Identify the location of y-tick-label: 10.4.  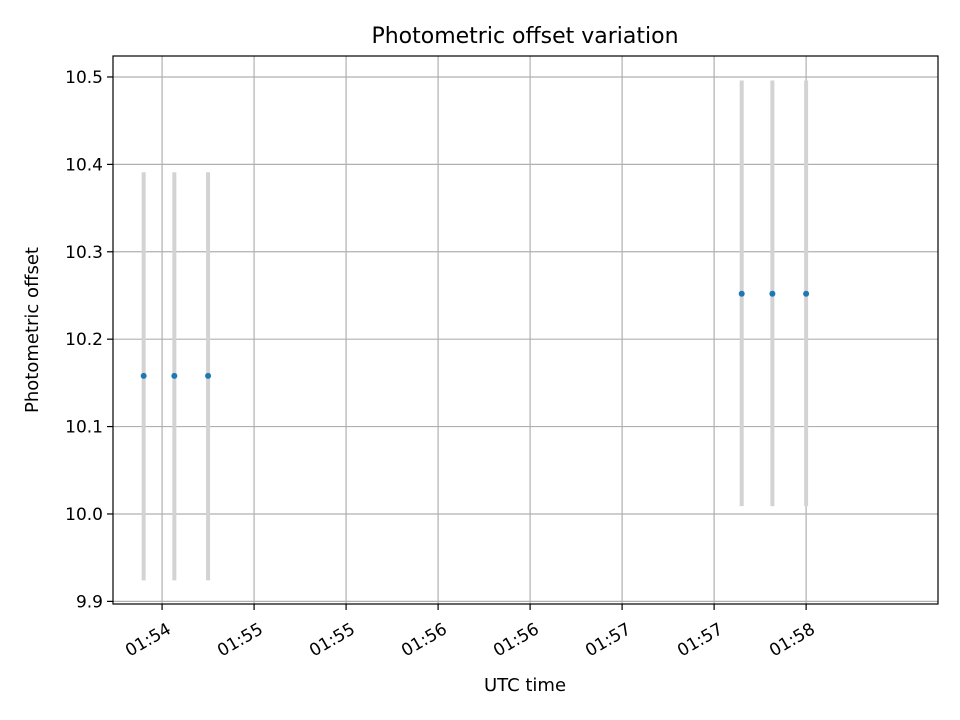
(84, 165).